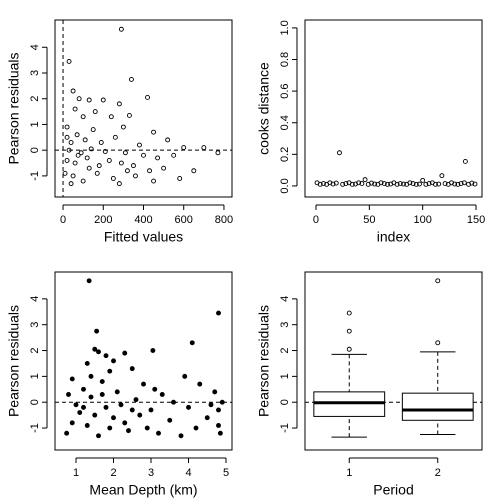 Image resolution: width=504 pixels, height=504 pixels. I want to click on y-tick-label: 0, so click(35, 150).